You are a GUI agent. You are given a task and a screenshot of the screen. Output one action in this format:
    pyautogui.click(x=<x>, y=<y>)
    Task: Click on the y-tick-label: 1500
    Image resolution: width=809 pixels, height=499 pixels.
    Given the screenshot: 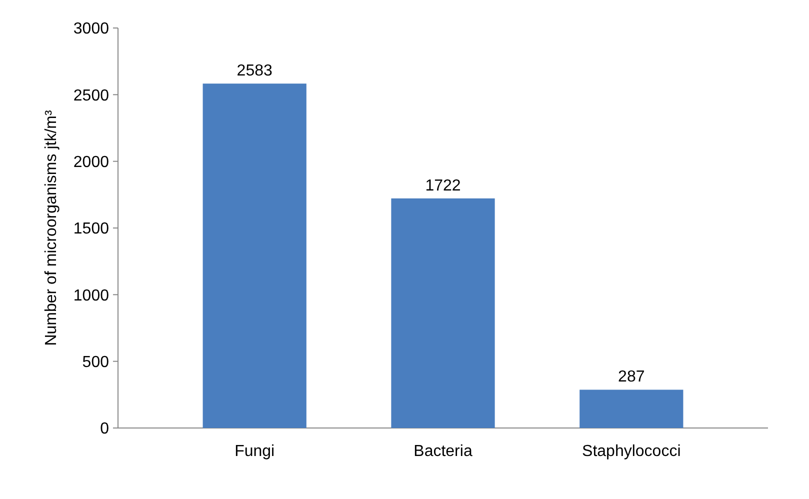 What is the action you would take?
    pyautogui.click(x=91, y=229)
    